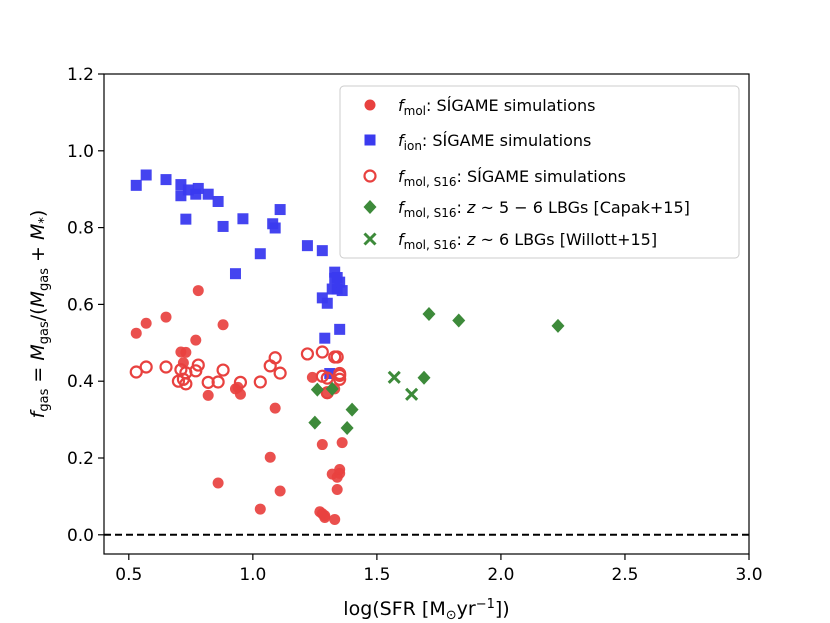 The image size is (830, 623). I want to click on y-tick-label: 0.8, so click(80, 229).